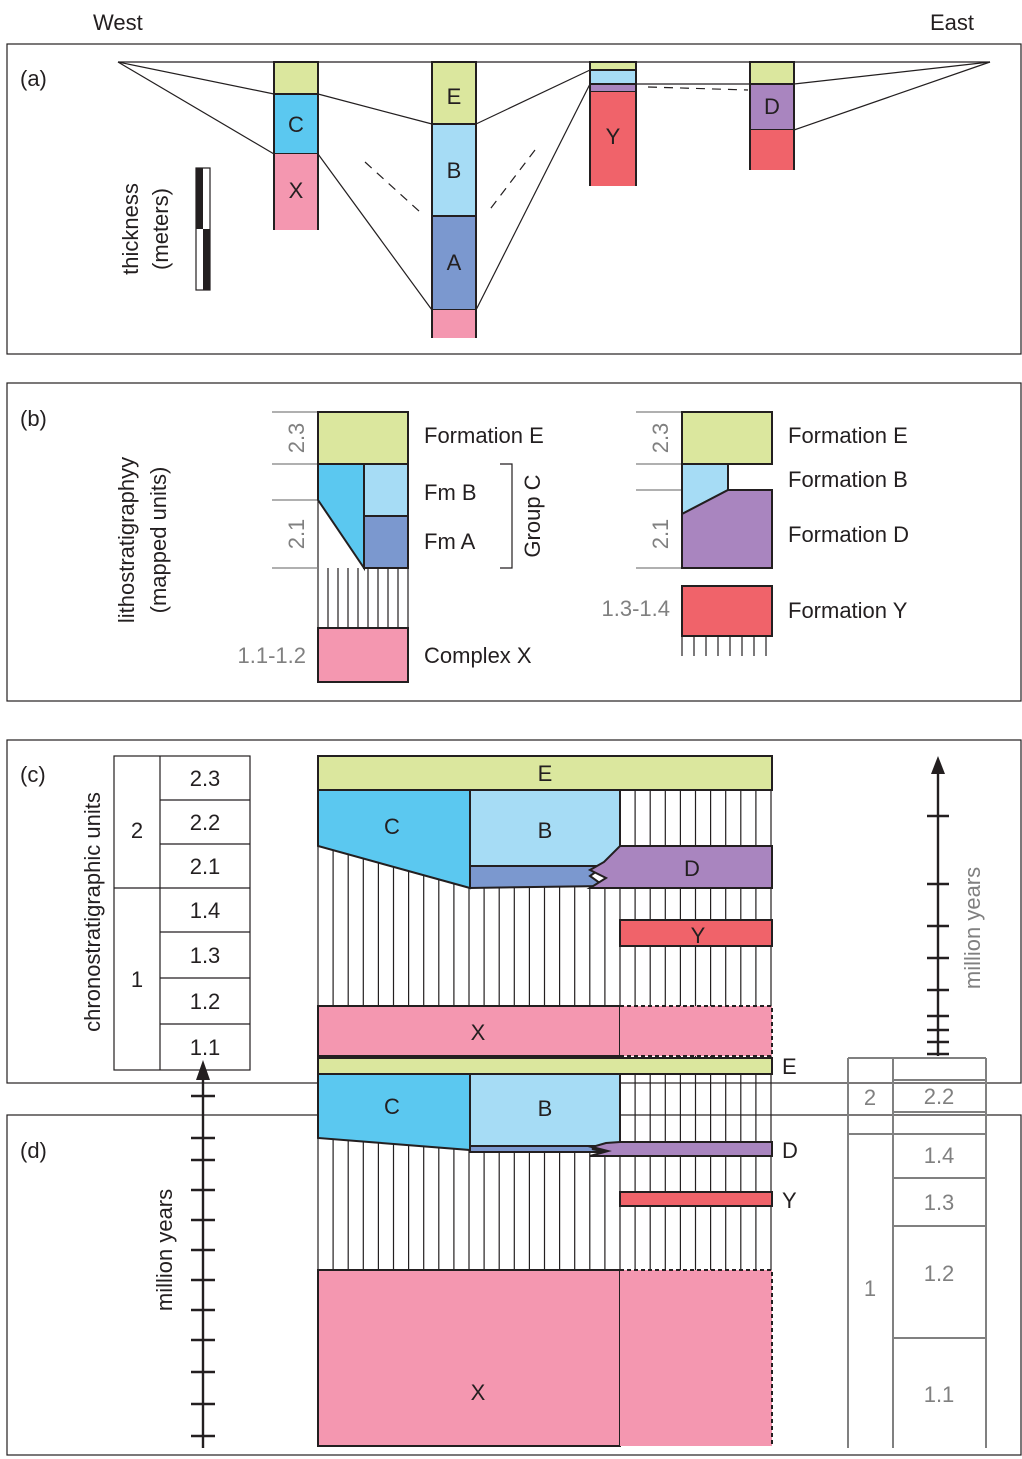 The width and height of the screenshot is (1022, 1459). Describe the element at coordinates (952, 22) in the screenshot. I see `east-label: East` at that location.